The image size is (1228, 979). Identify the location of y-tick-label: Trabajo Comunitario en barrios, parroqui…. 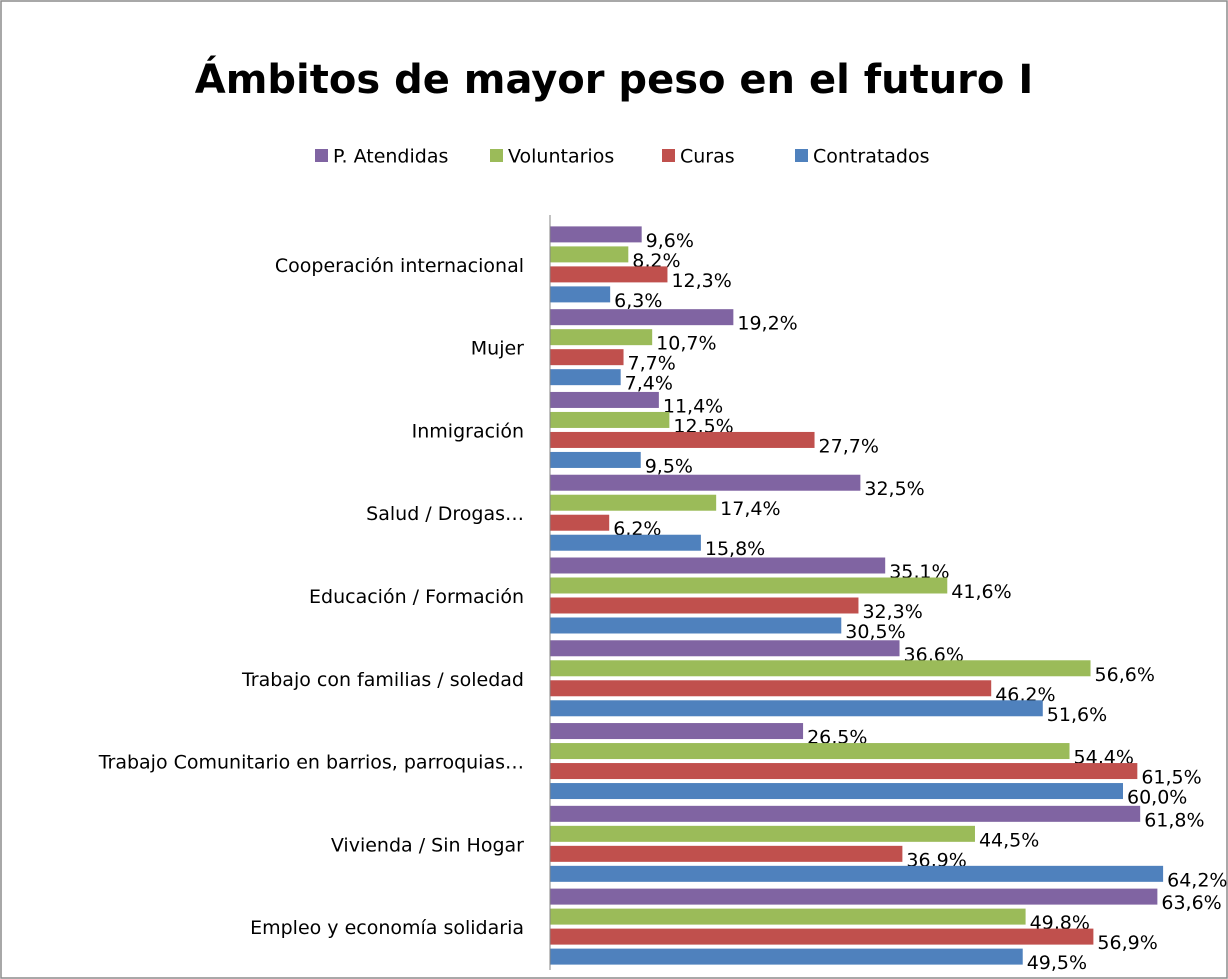
(311, 763).